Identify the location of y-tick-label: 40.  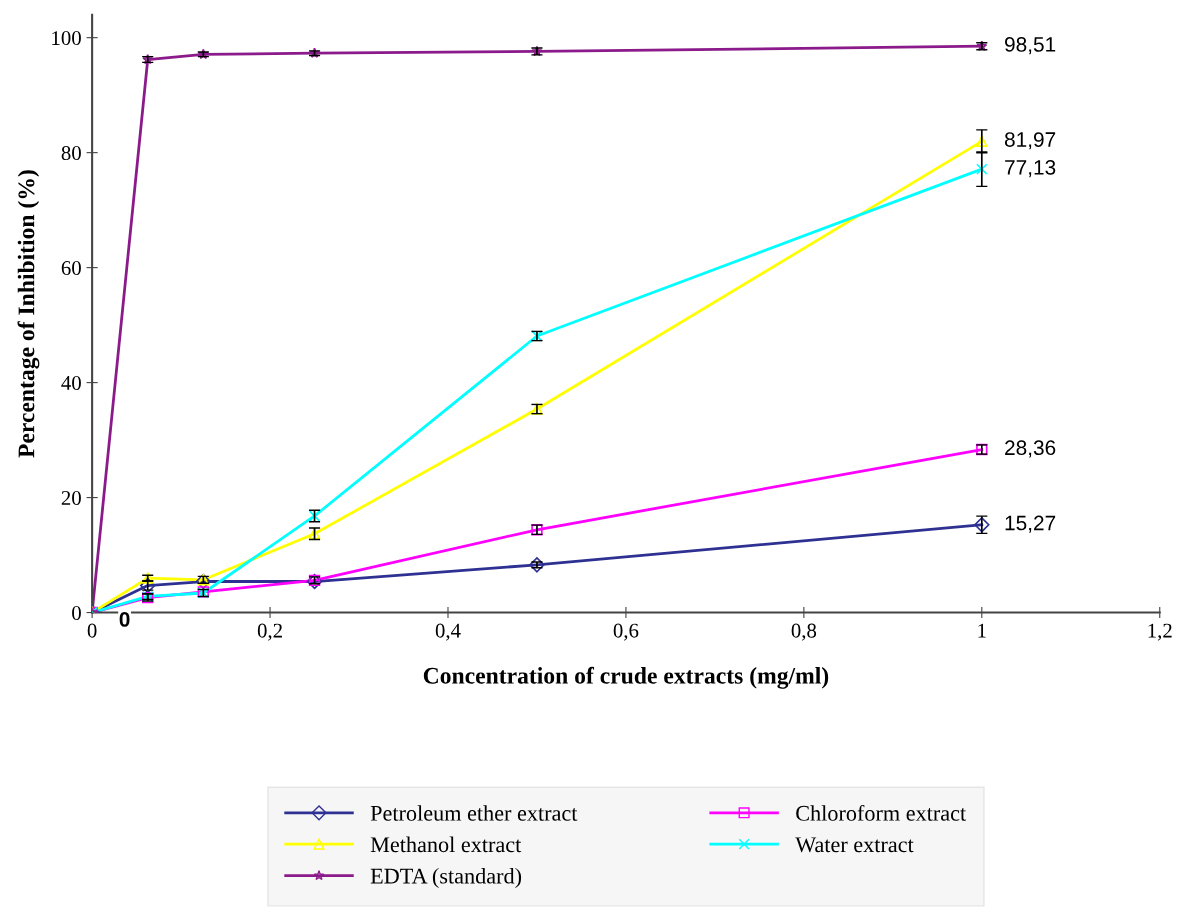
(71, 383).